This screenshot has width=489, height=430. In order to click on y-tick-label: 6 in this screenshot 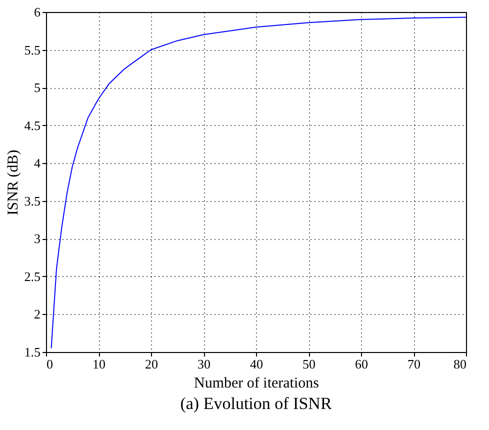, I will do `click(37, 12)`.